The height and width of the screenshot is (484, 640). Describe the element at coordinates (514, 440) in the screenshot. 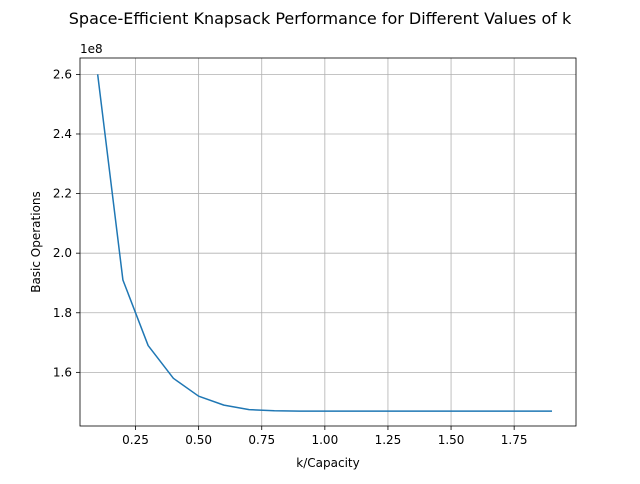

I see `x-tick-label: 1.75` at that location.